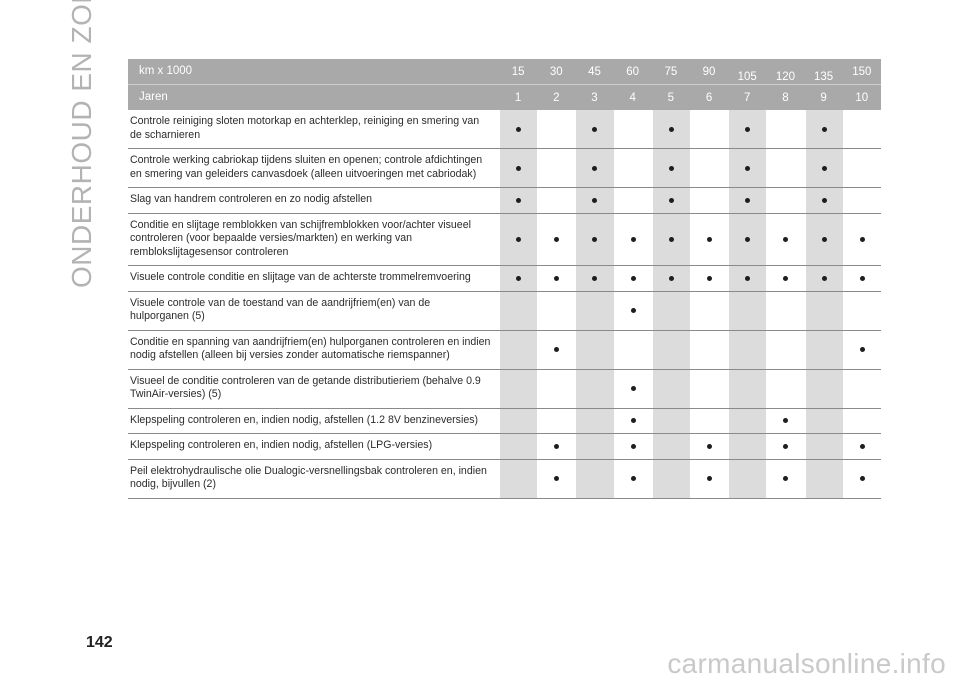  Describe the element at coordinates (824, 76) in the screenshot. I see `header-km-value-9: 135` at that location.